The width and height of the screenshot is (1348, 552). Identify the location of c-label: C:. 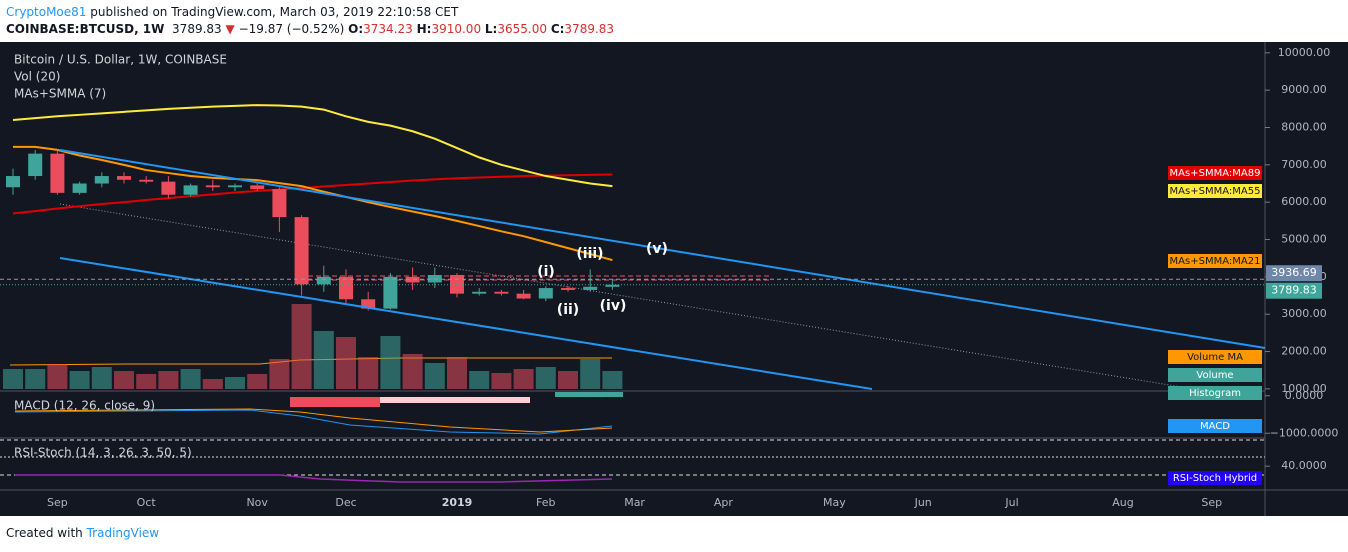
(557, 29).